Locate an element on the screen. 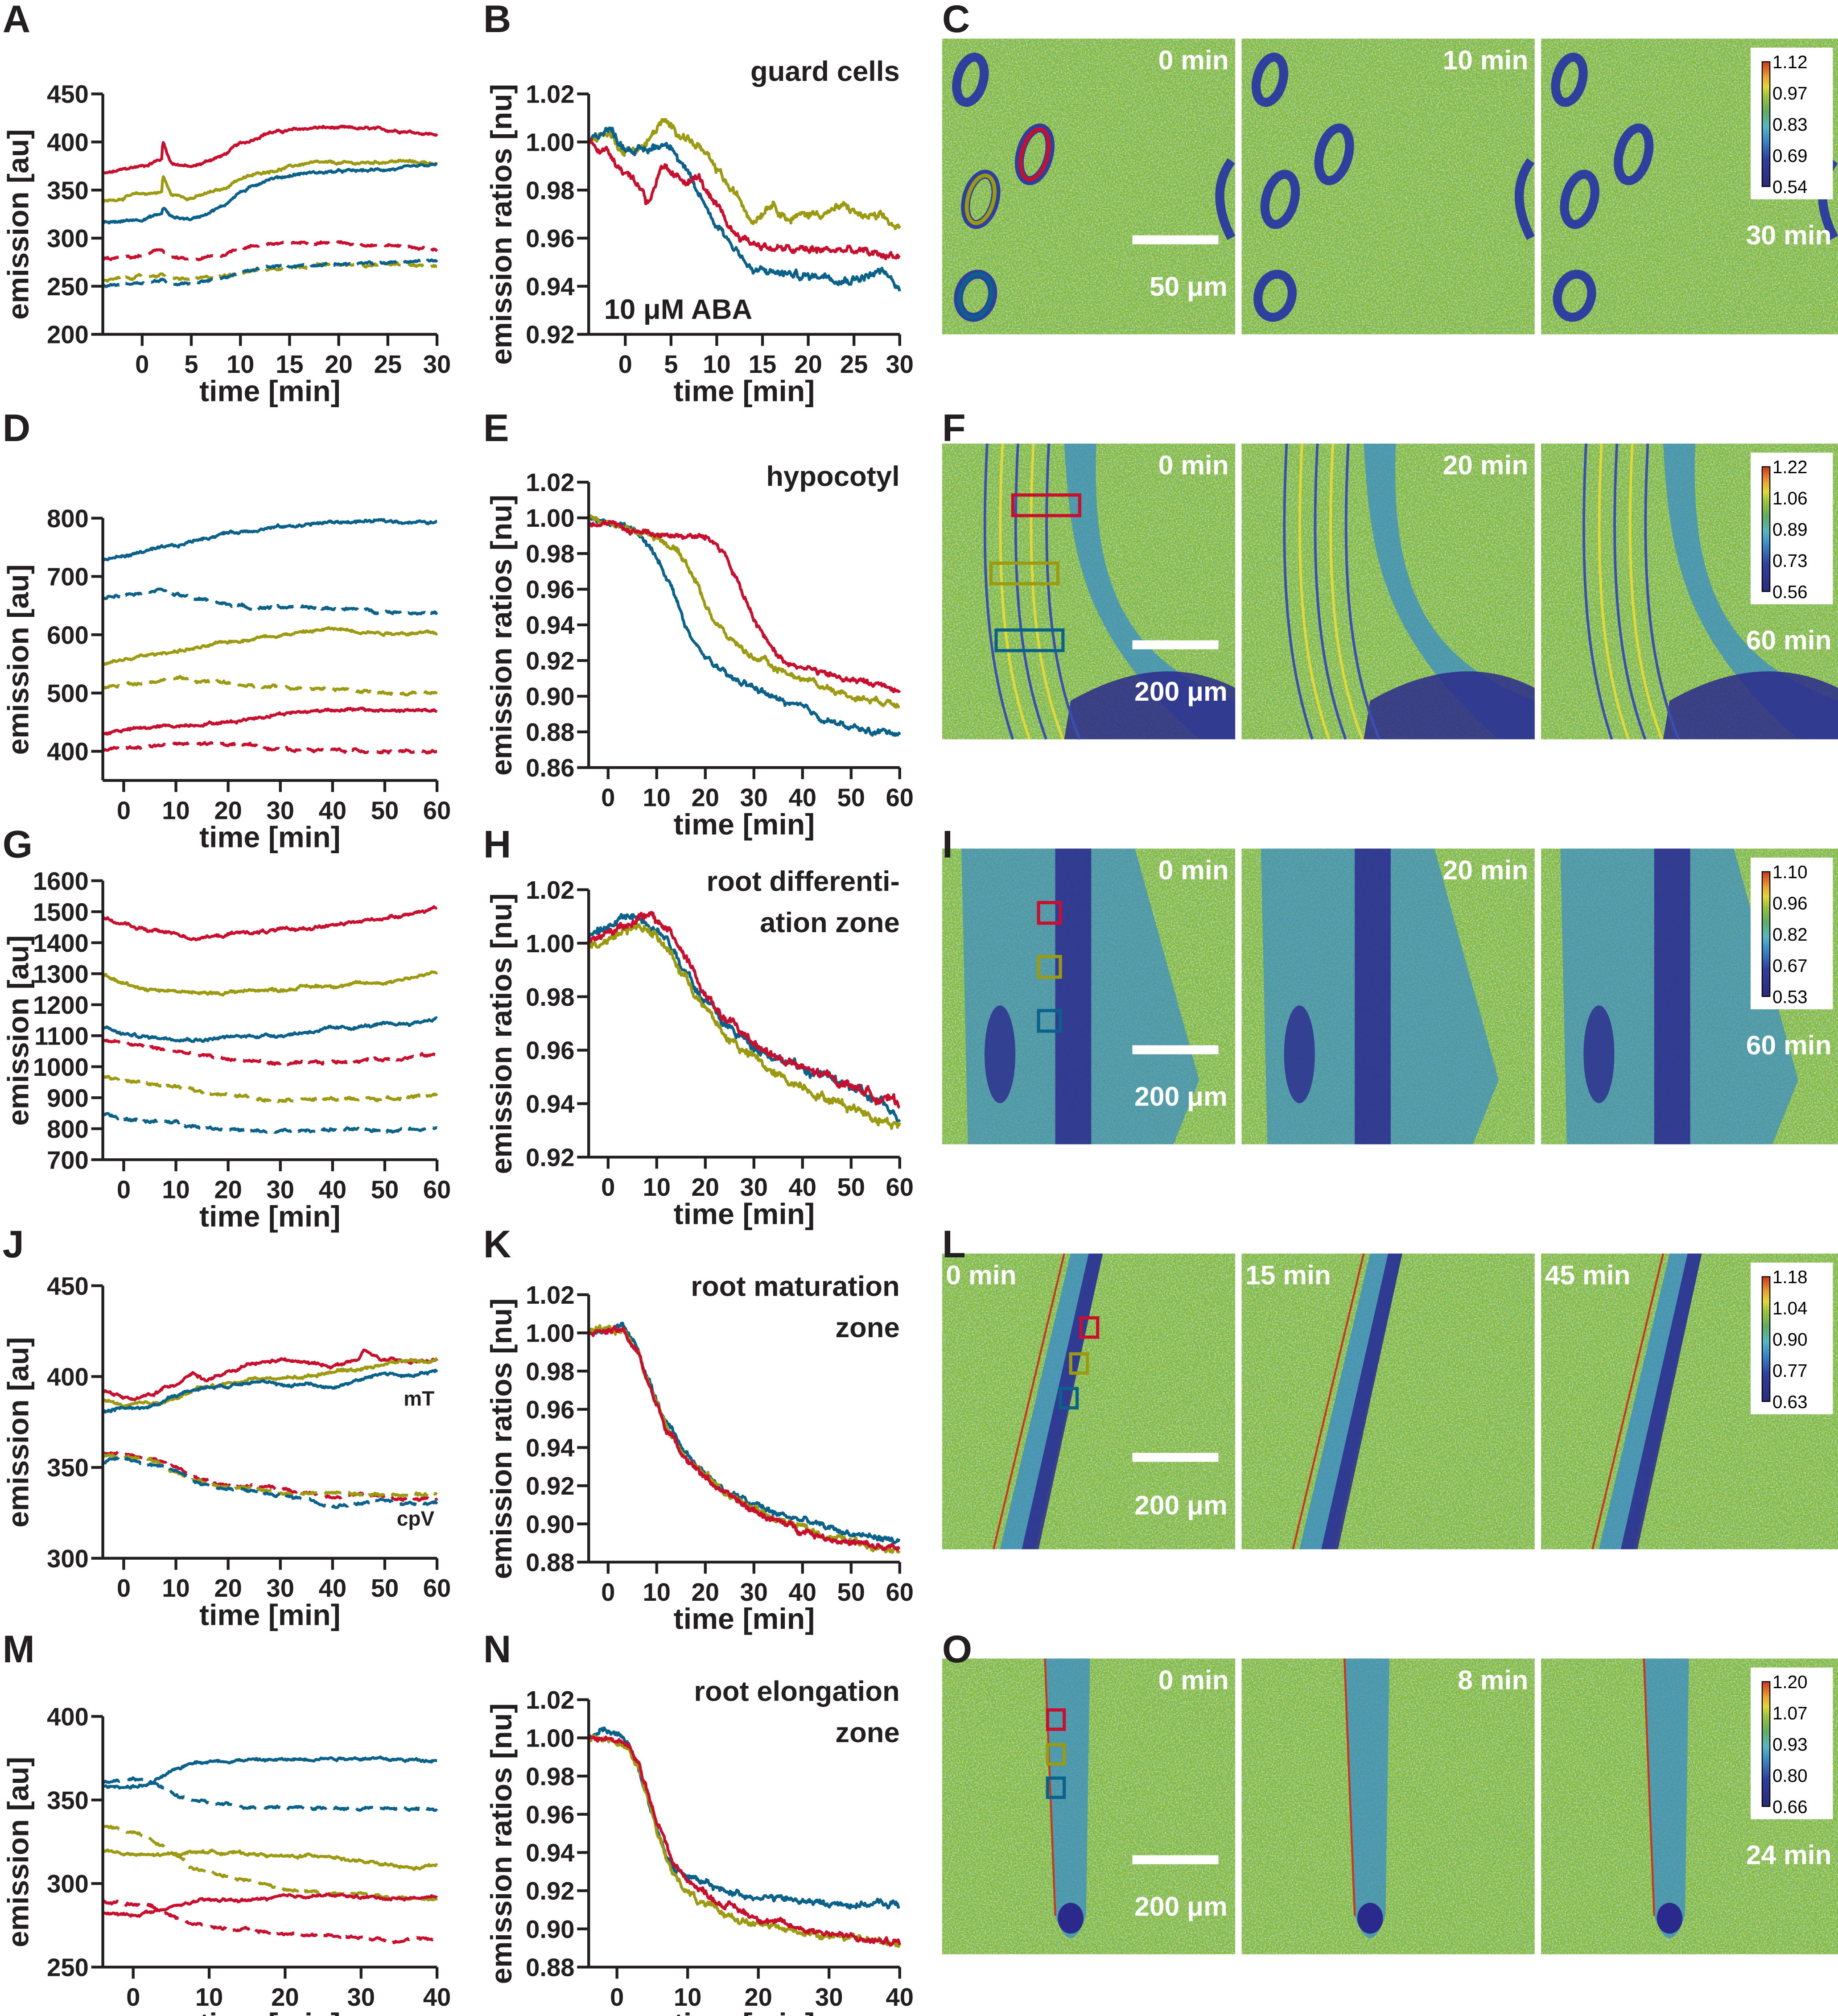 The height and width of the screenshot is (2016, 1838). colorbar: 1.20 1.07 0.93 0.80 0.66 is located at coordinates (1792, 1743).